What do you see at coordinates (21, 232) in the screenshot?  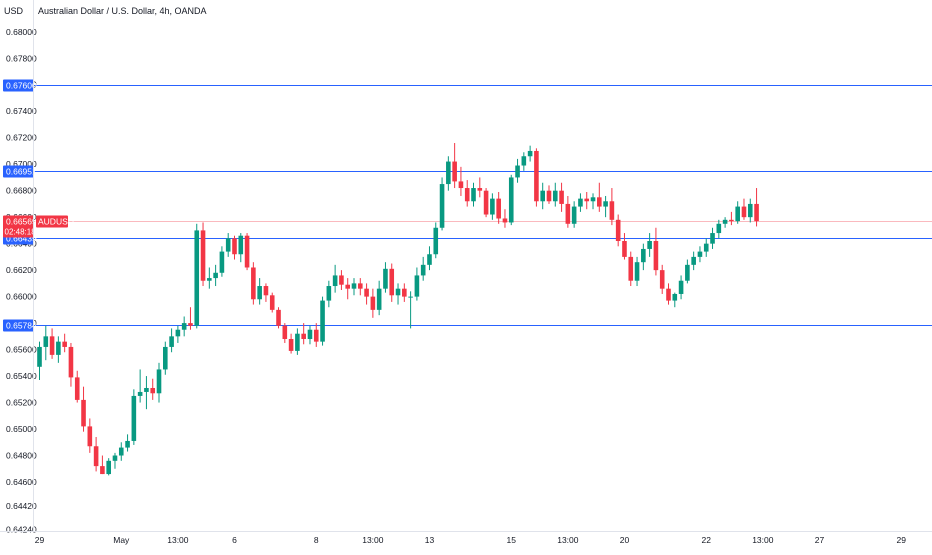 I see `countdown-label: 02:48:18` at bounding box center [21, 232].